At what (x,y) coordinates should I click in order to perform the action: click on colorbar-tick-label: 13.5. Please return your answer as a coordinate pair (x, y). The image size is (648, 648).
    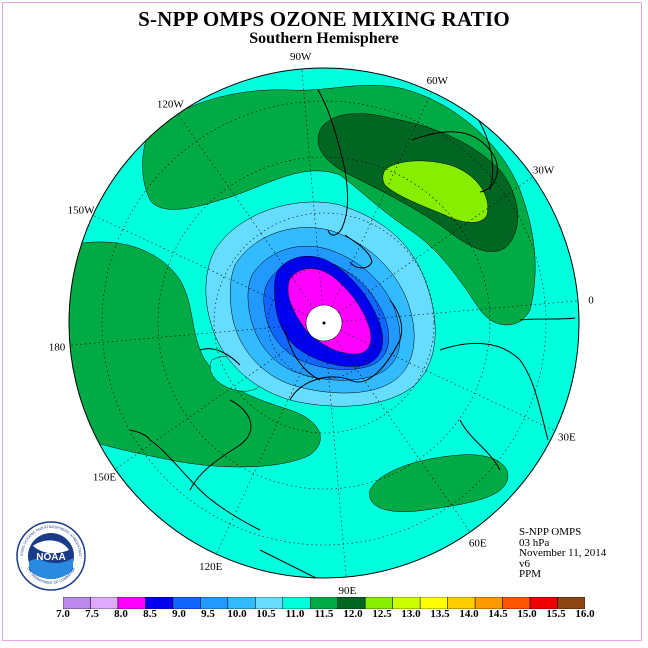
    Looking at the image, I should click on (440, 614).